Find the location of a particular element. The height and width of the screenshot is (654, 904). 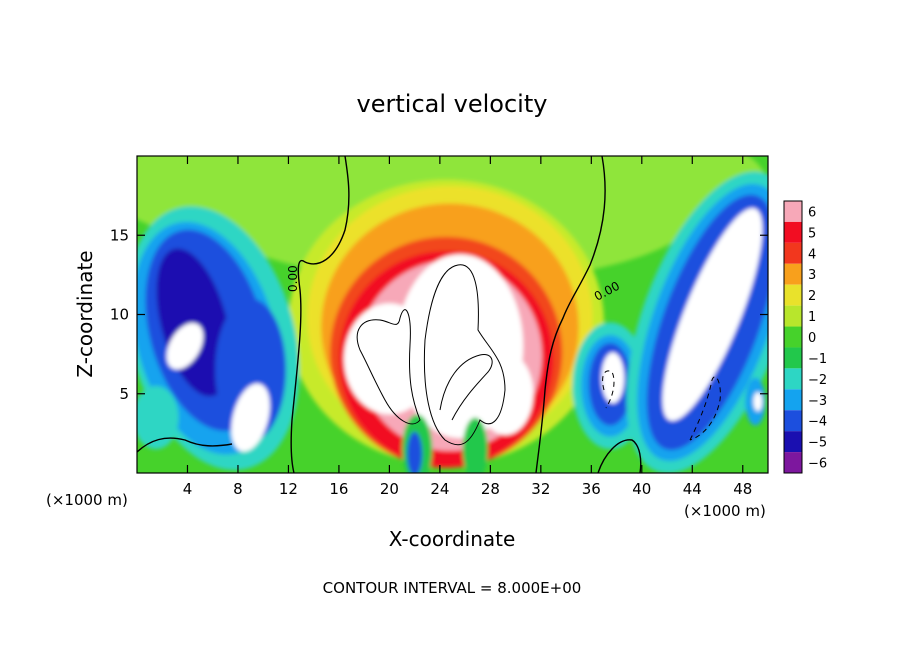

x-tick-label: 20 is located at coordinates (389, 489).